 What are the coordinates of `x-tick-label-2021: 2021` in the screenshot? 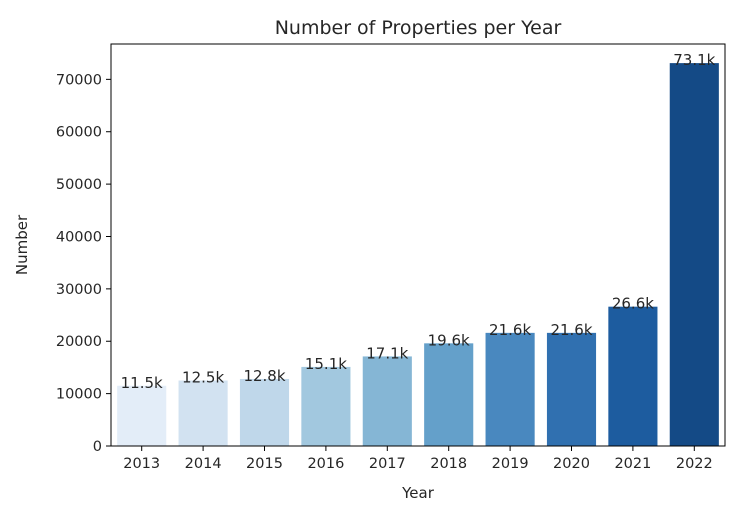 It's located at (632, 464).